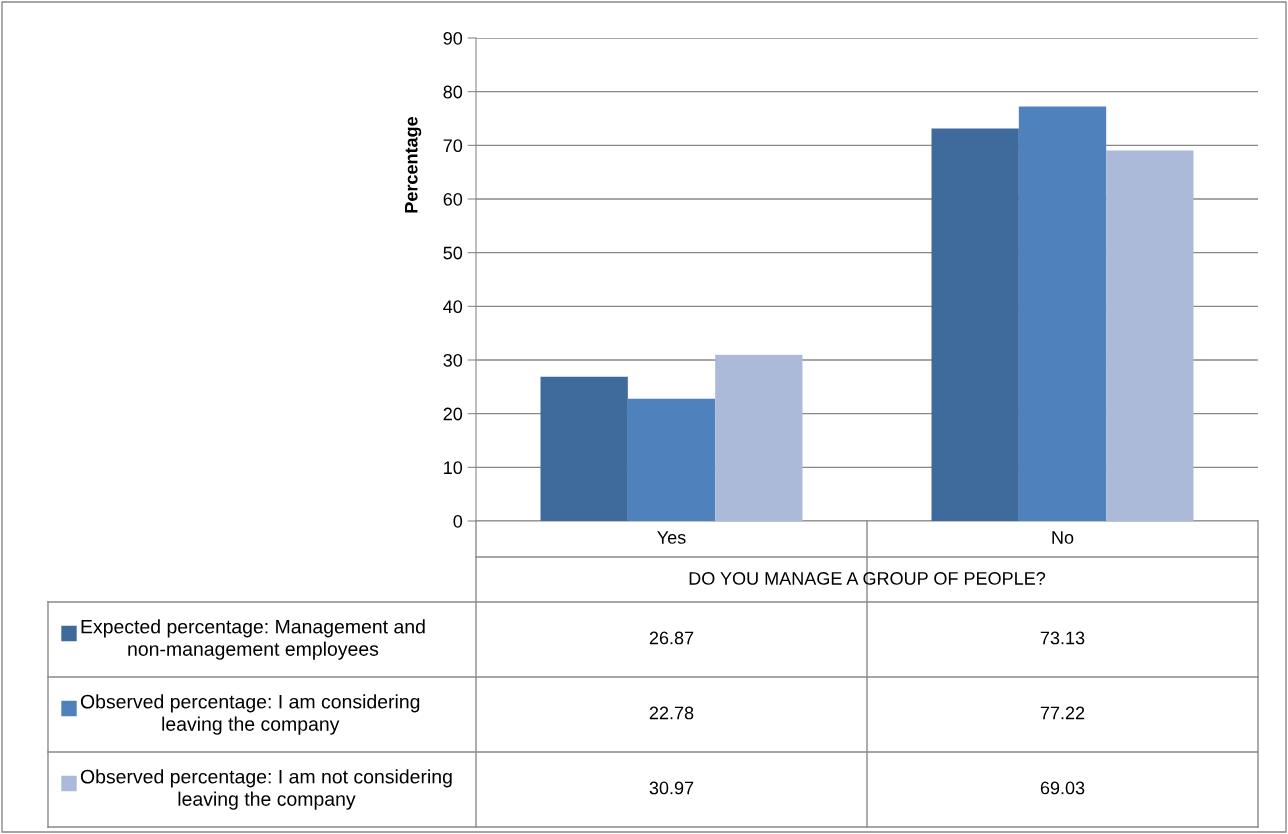  Describe the element at coordinates (453, 253) in the screenshot. I see `y-tick-label: 50` at that location.